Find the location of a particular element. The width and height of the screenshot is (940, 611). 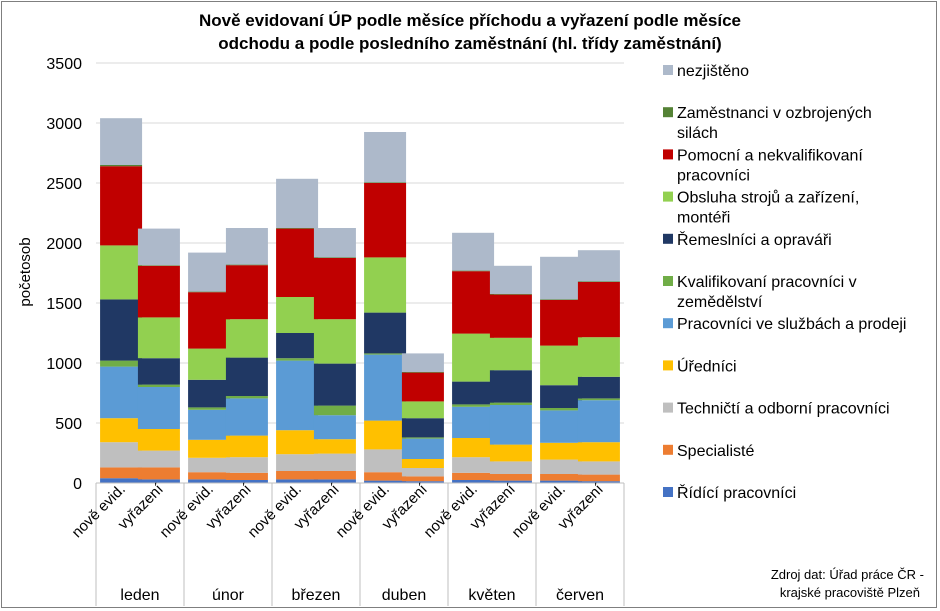

y-tick-label: 500 is located at coordinates (68, 424).